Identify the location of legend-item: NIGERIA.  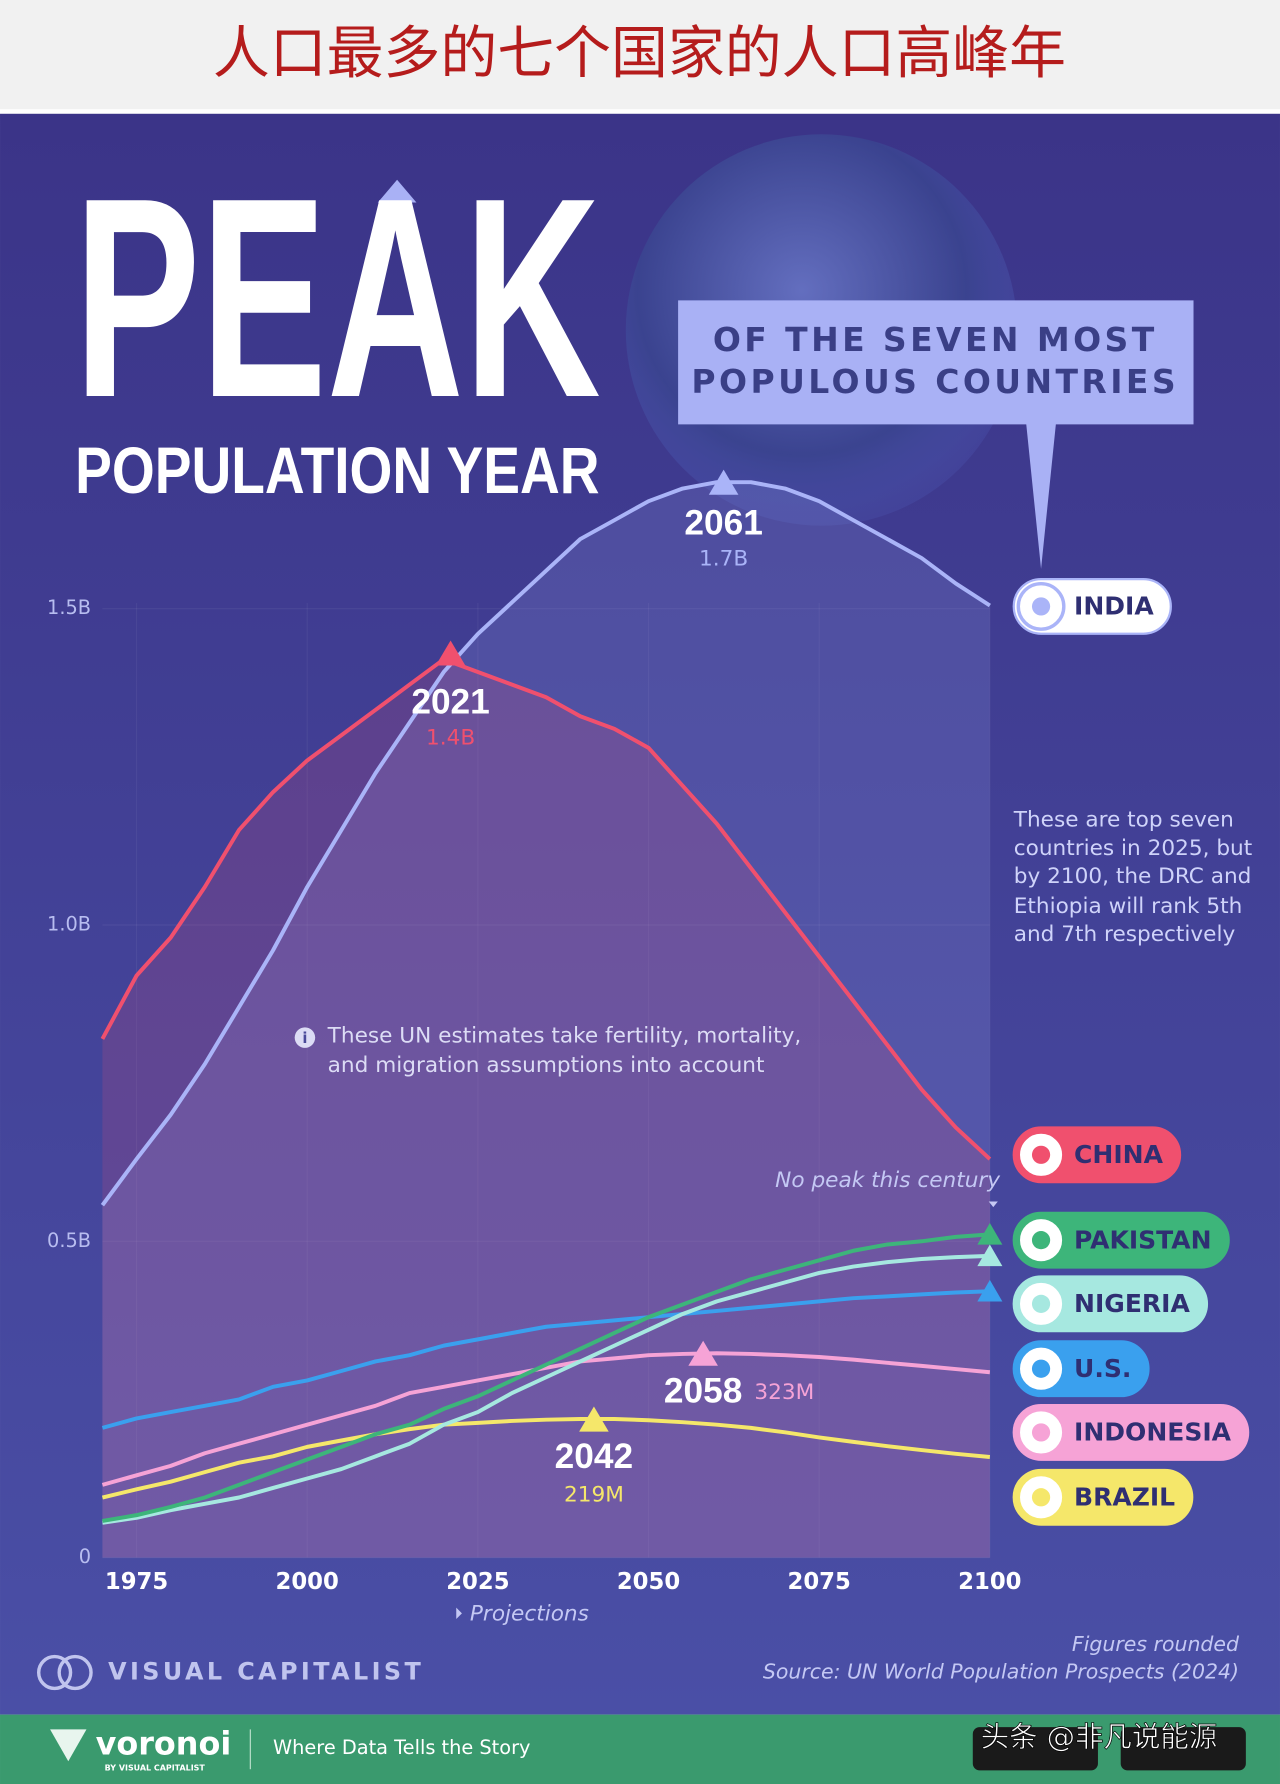
(1110, 1304).